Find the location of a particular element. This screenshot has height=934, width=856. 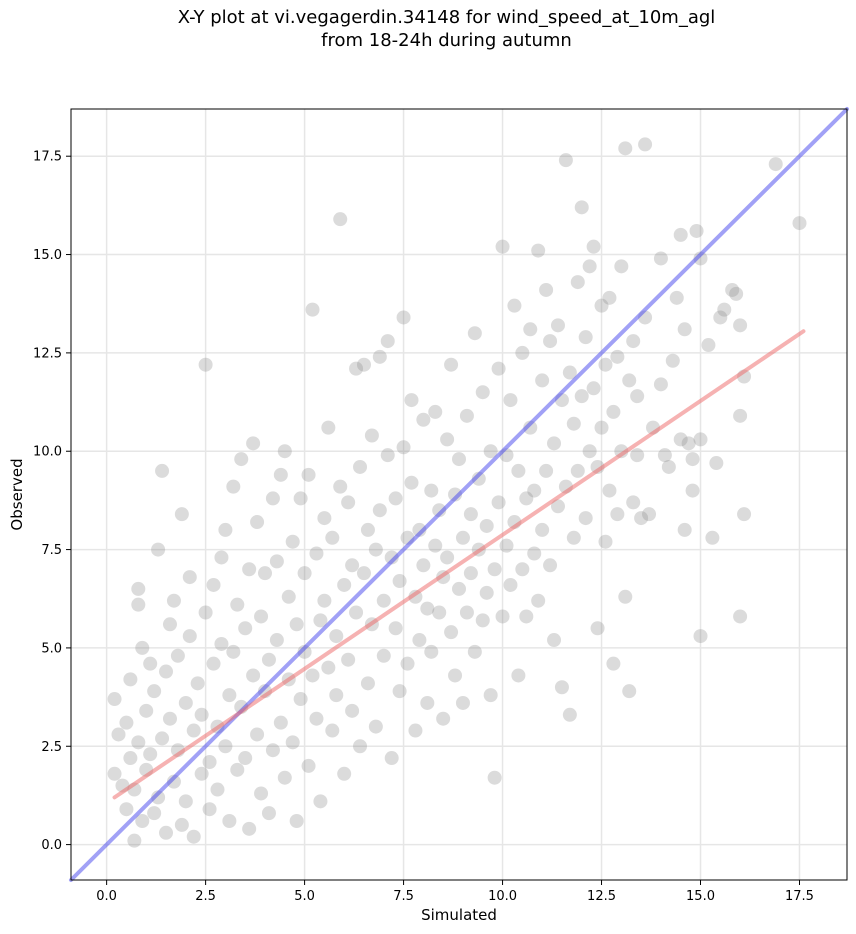

x-tick-label: 5.0 is located at coordinates (304, 896).